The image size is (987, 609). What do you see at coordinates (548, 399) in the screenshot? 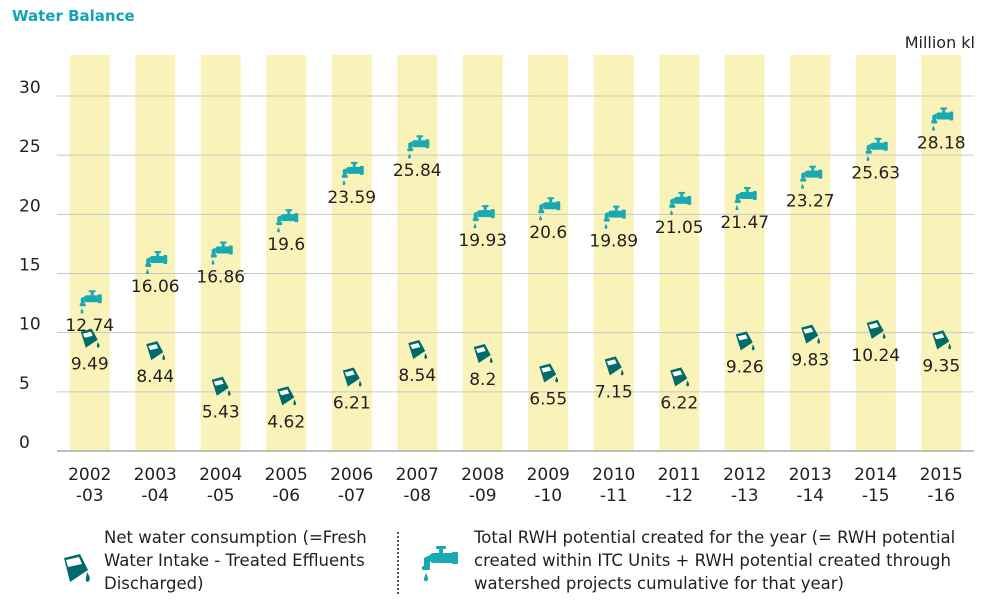
I see `consumption-value-label: 6.55` at bounding box center [548, 399].